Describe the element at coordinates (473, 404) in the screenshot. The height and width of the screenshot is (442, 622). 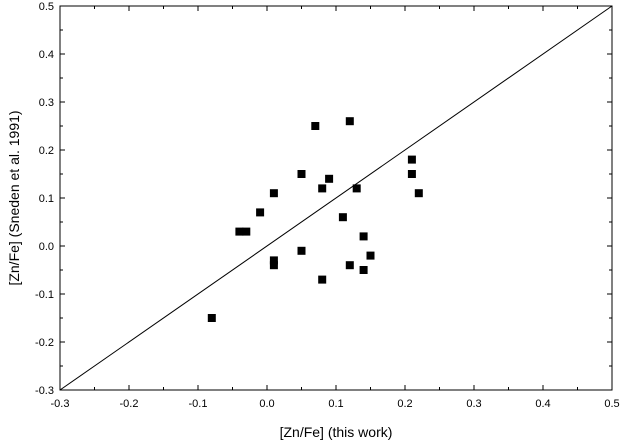
I see `x-tick-label: 0.3` at that location.